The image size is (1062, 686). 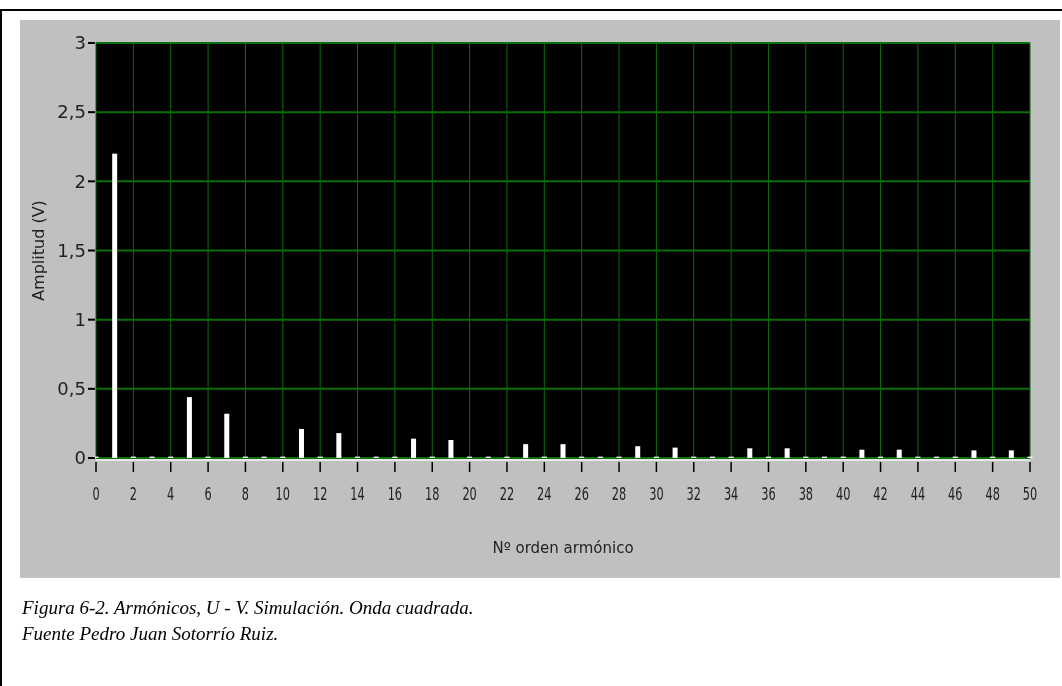 What do you see at coordinates (133, 494) in the screenshot?
I see `x-tick-label: 2` at bounding box center [133, 494].